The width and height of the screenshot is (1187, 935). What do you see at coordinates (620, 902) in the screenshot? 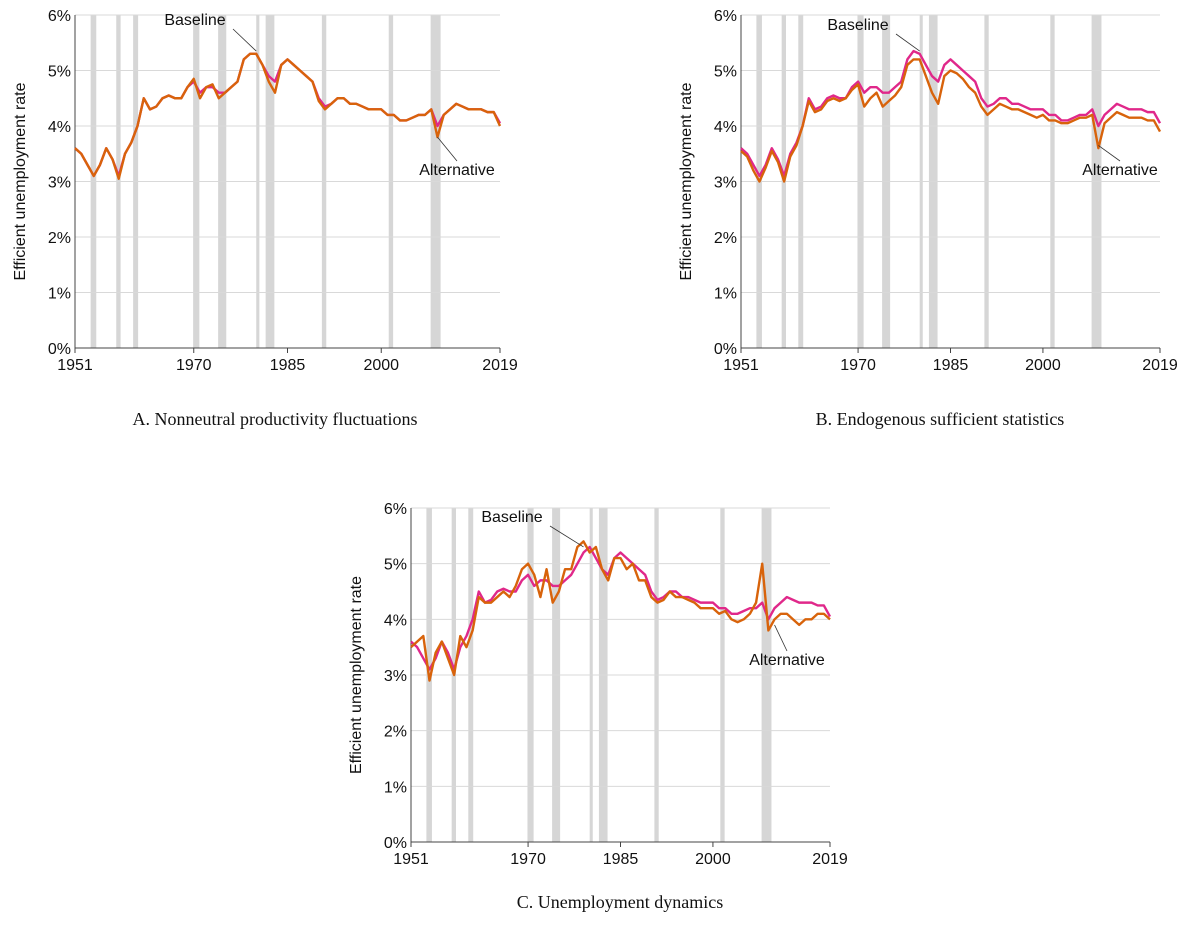
I see `caption: C. Unemployment dynamics` at bounding box center [620, 902].